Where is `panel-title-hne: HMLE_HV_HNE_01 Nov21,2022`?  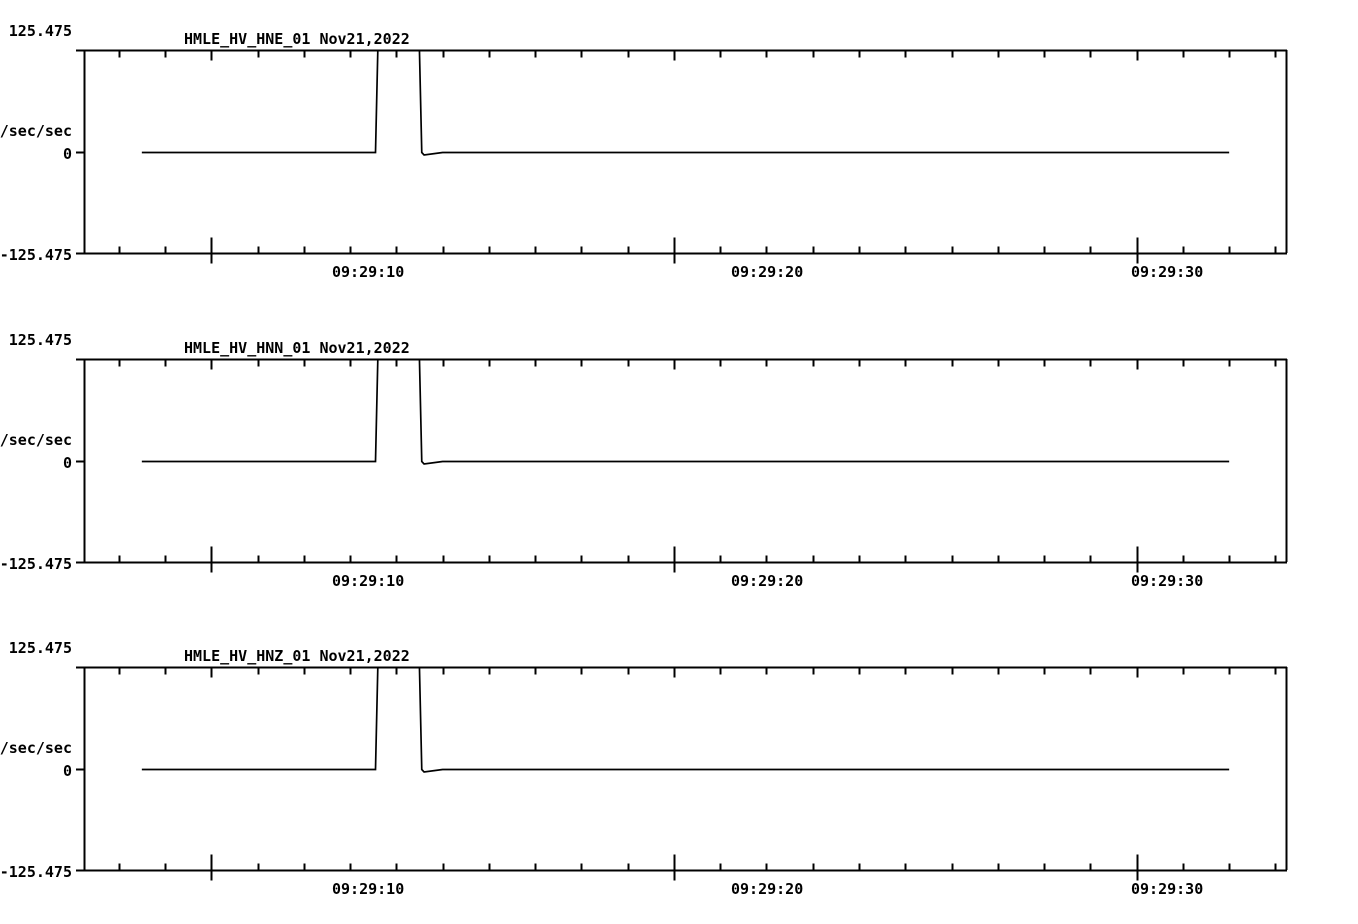 panel-title-hne: HMLE_HV_HNE_01 Nov21,2022 is located at coordinates (297, 39).